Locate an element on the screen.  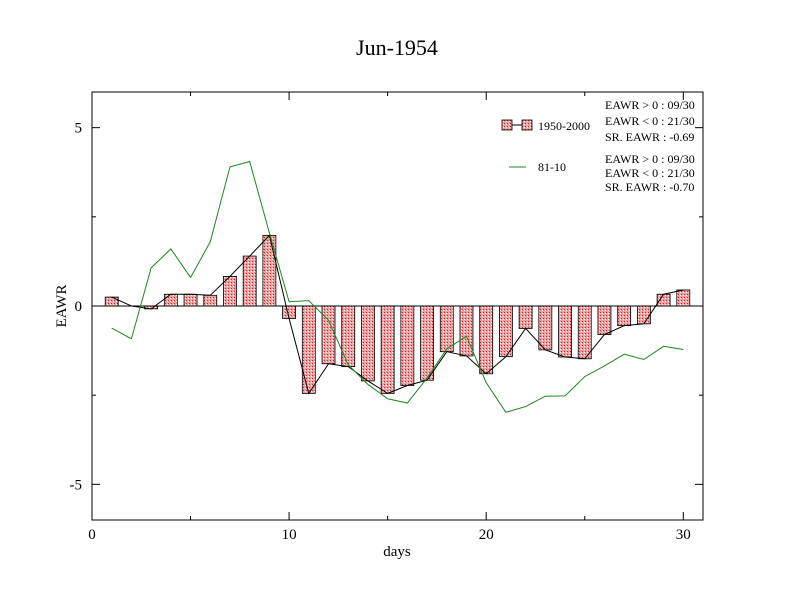
stat-8110-sr: SR. EAWR : -0.70 is located at coordinates (649, 187).